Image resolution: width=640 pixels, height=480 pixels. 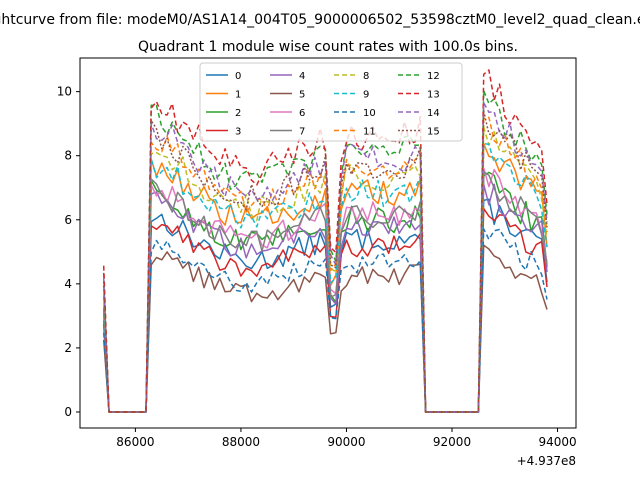 I want to click on x-tick-label: 86000, so click(x=135, y=442).